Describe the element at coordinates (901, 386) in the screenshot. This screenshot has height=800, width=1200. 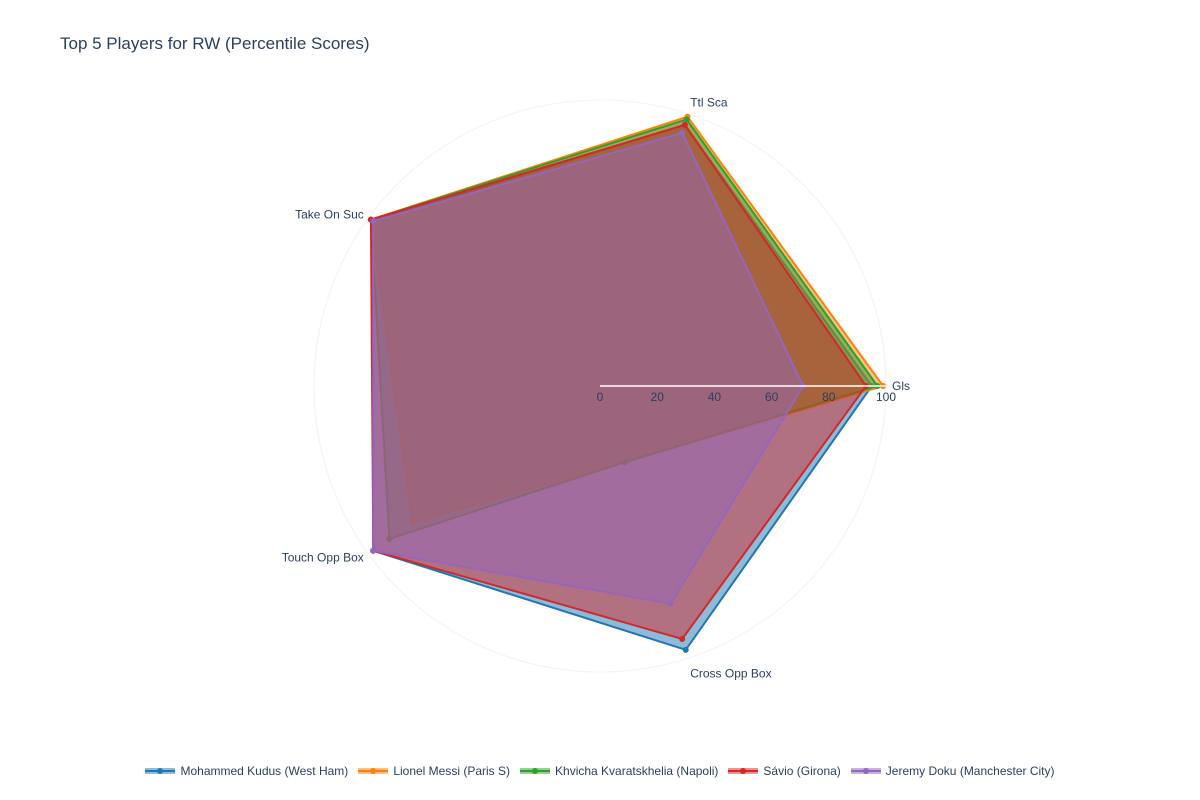
I see `axis-label: Gls` at that location.